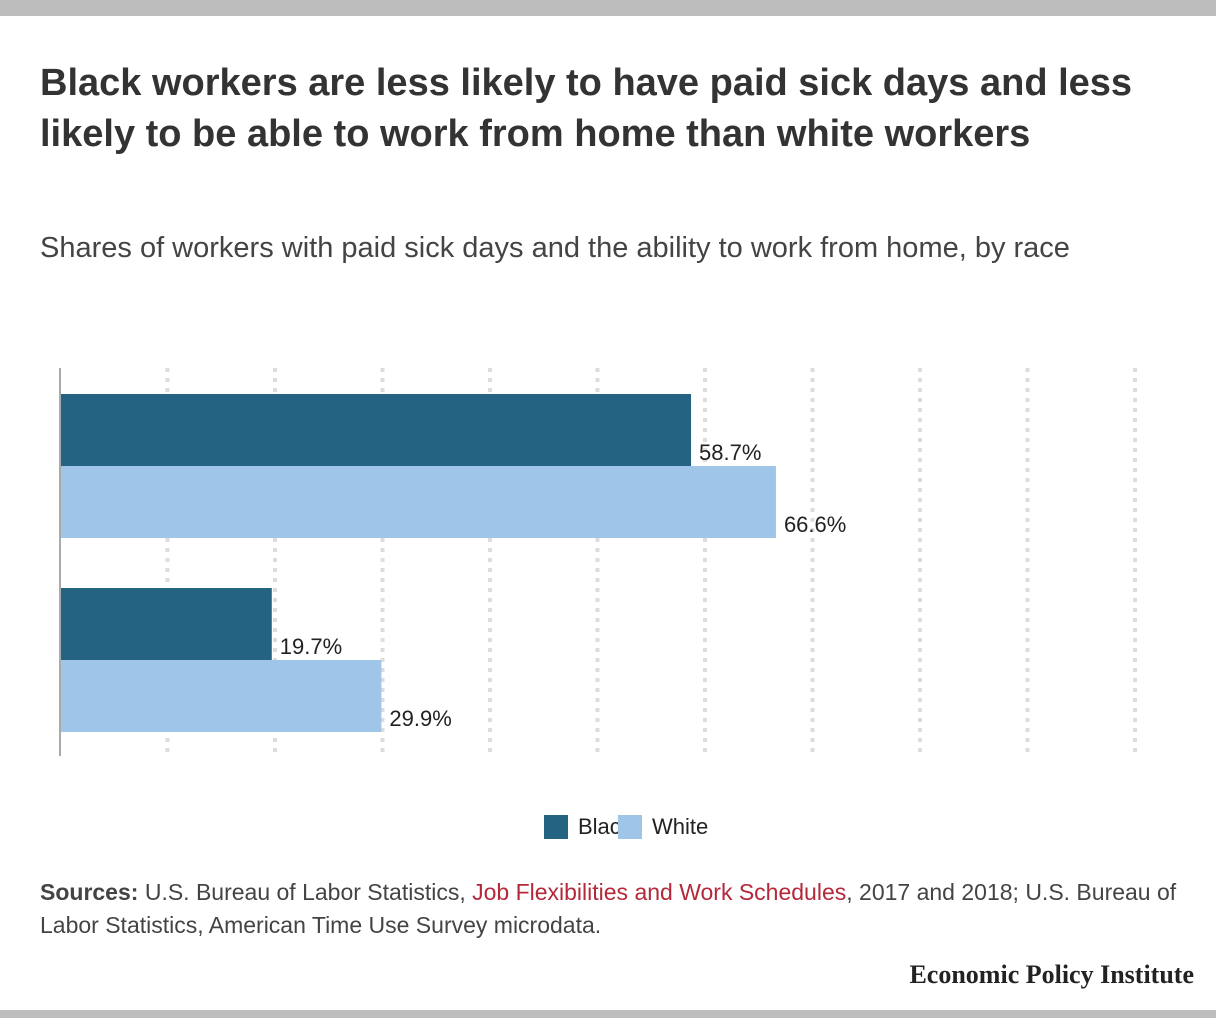 The image size is (1216, 1018). I want to click on legend-label-white: White, so click(680, 826).